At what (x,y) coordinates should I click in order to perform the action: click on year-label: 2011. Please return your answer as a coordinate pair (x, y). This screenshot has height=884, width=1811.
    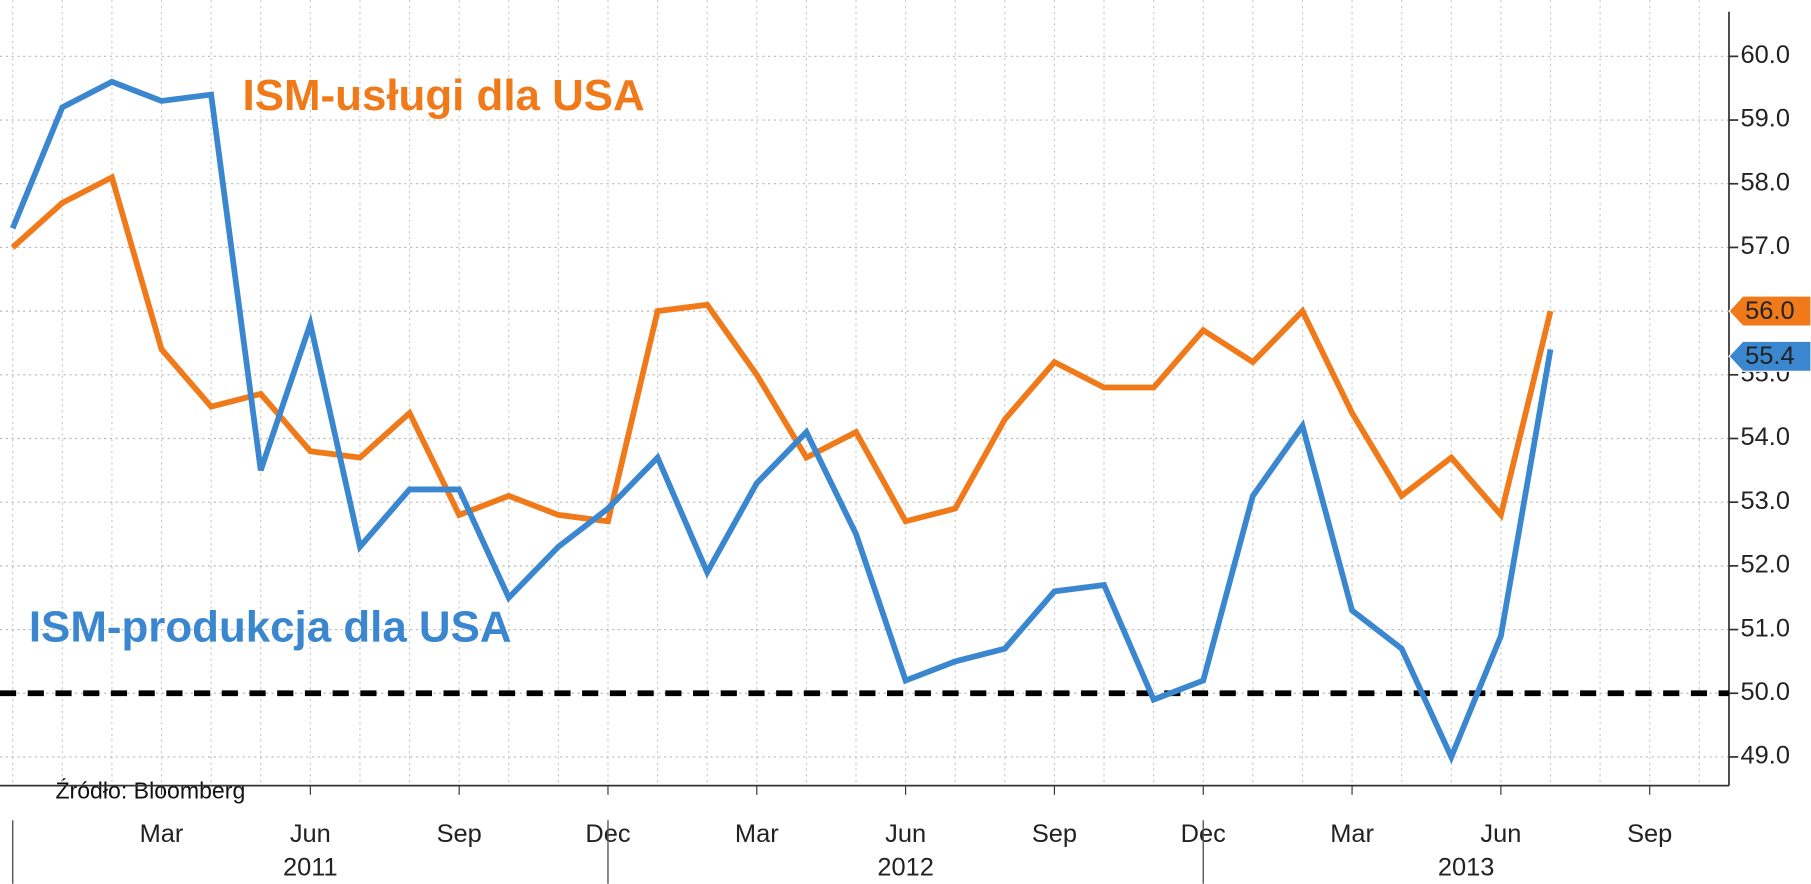
    Looking at the image, I should click on (310, 867).